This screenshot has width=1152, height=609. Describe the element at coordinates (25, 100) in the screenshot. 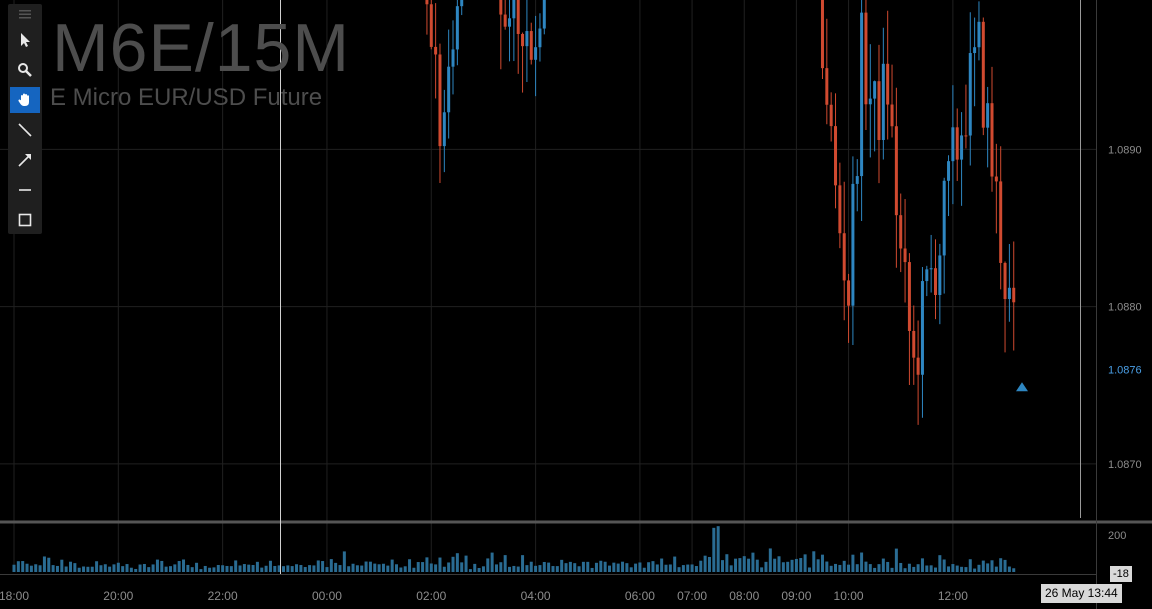

I see `hand-pan-icon` at that location.